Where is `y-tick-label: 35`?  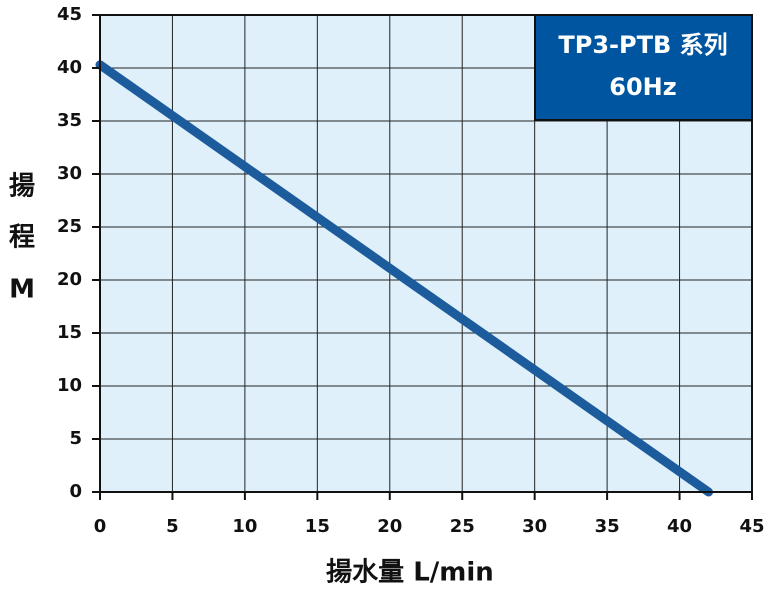 y-tick-label: 35 is located at coordinates (69, 120).